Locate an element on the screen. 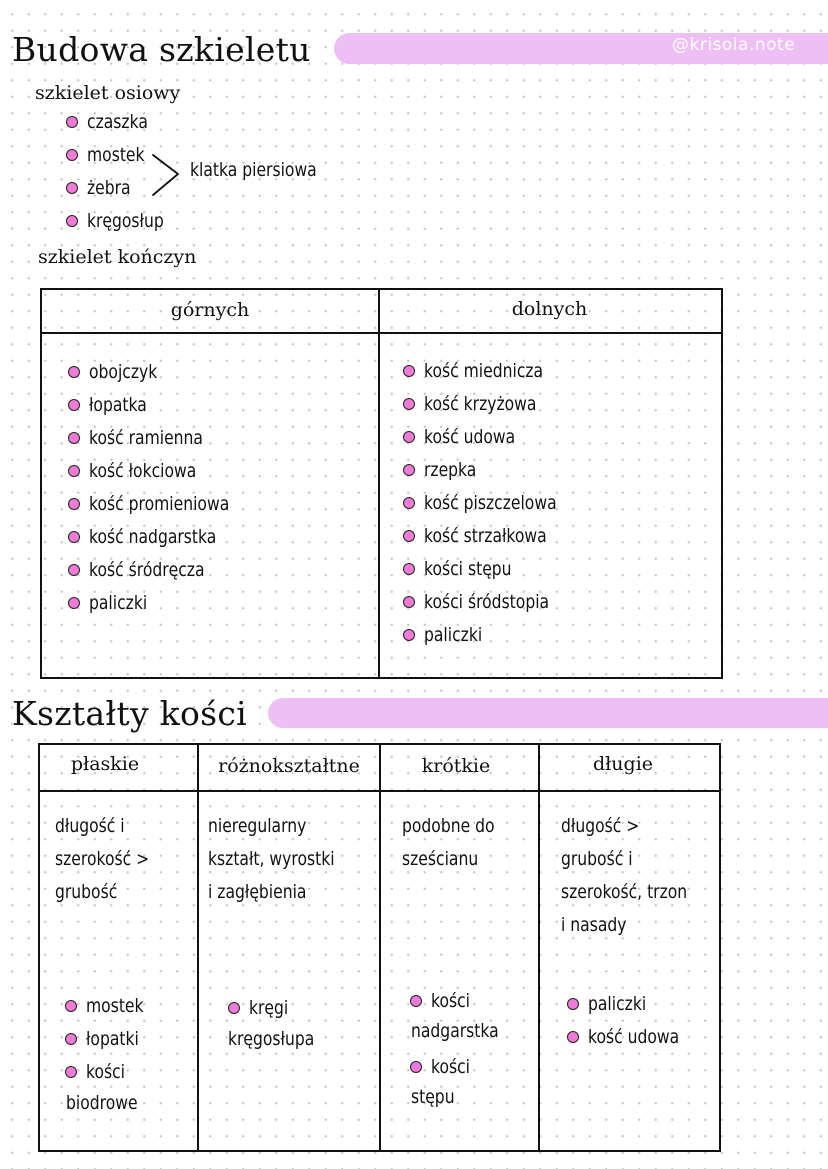 Image resolution: width=828 pixels, height=1169 pixels. flat-examples: mostek łopatki kości is located at coordinates (110, 1038).